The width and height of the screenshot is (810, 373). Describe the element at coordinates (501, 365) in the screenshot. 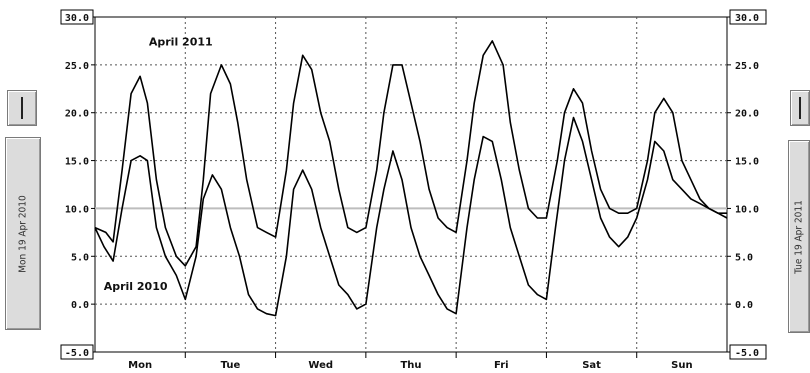

I see `x-tick-label: Fri` at that location.